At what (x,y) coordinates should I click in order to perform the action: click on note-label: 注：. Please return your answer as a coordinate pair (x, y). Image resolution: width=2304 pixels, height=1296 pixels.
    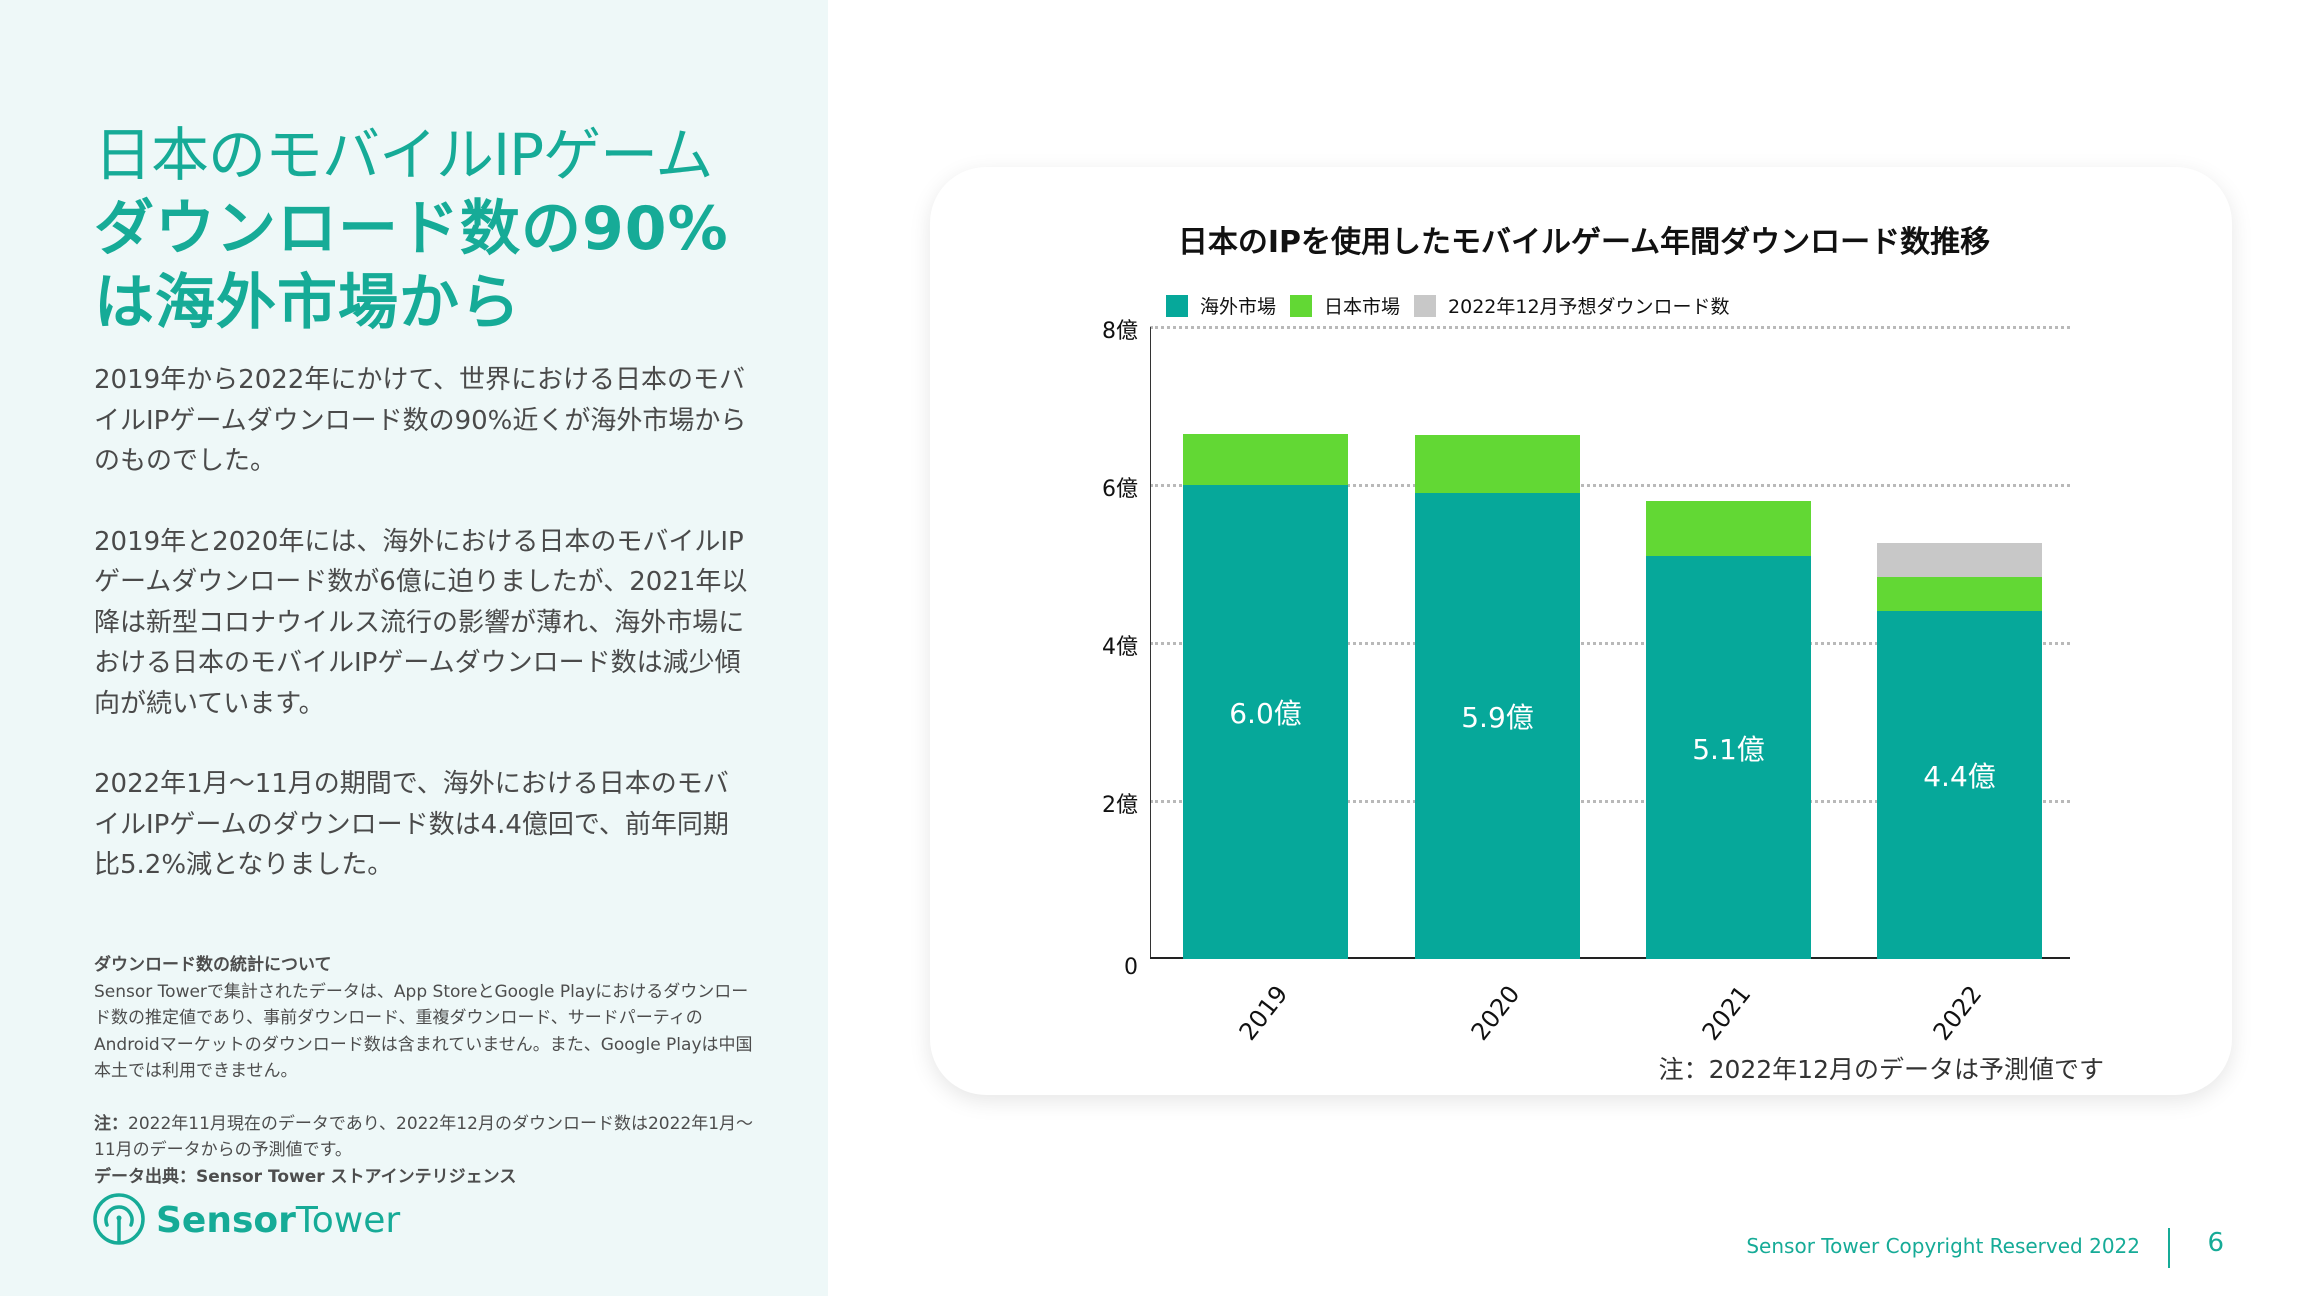
    Looking at the image, I should click on (111, 1123).